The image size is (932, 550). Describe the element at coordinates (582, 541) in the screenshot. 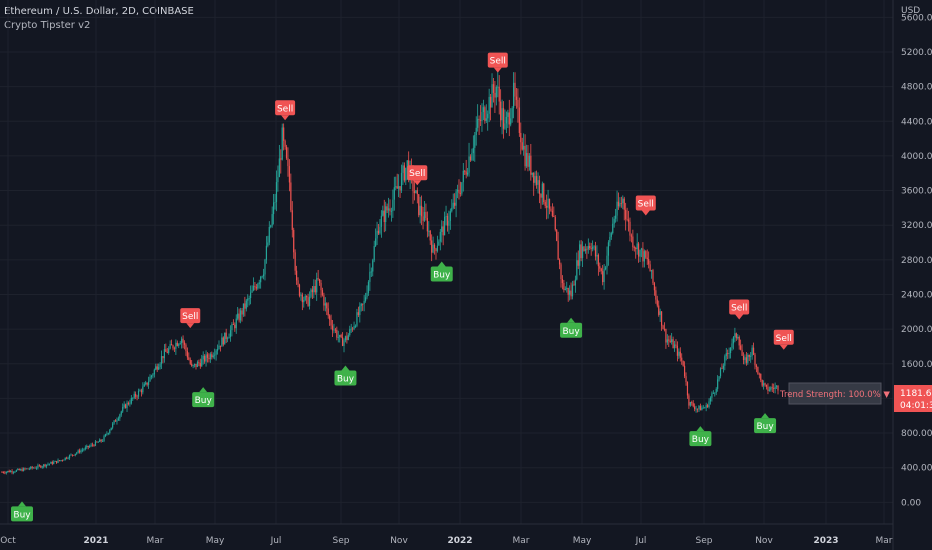

I see `x-tick-label: May` at that location.